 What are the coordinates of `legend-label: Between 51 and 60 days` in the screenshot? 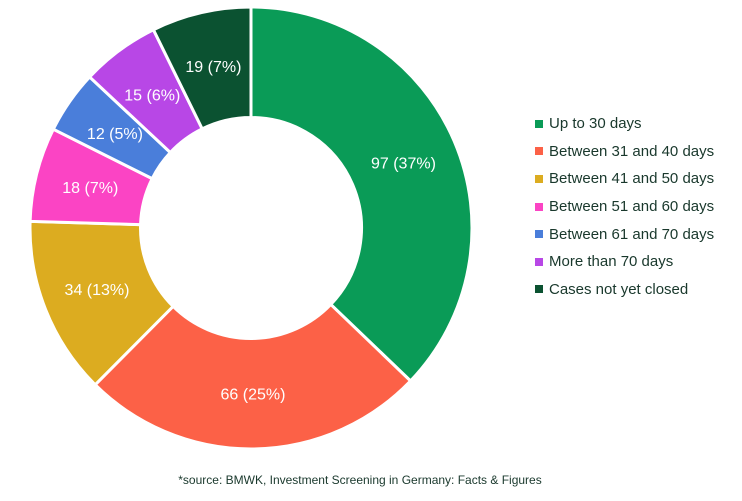 It's located at (632, 207).